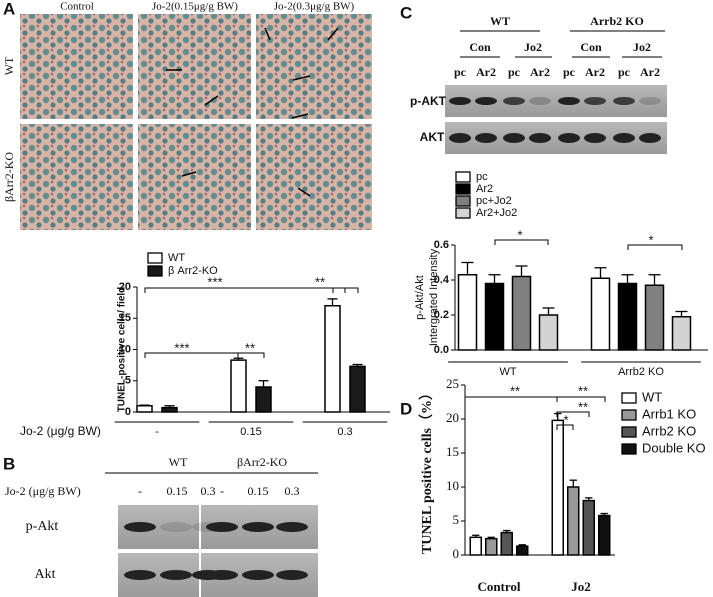 This screenshot has height=597, width=713. Describe the element at coordinates (494, 201) in the screenshot. I see `legend-label: pc+Jo2` at that location.